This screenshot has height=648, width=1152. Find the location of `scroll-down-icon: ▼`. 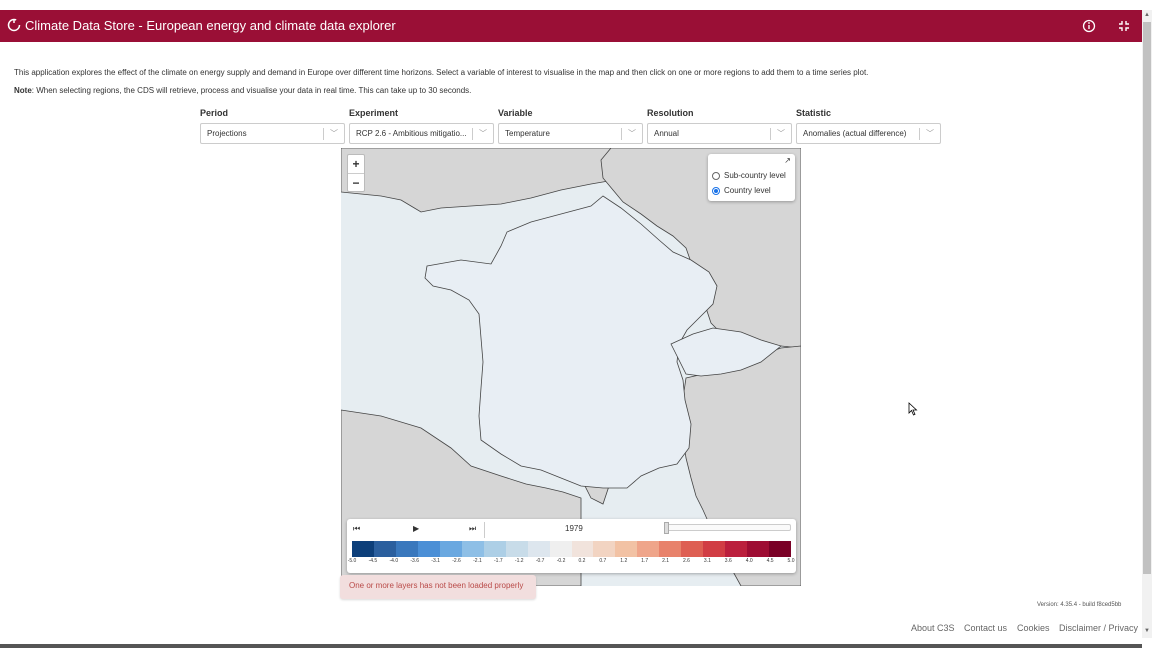

scroll-down-icon: ▼ is located at coordinates (1147, 631).